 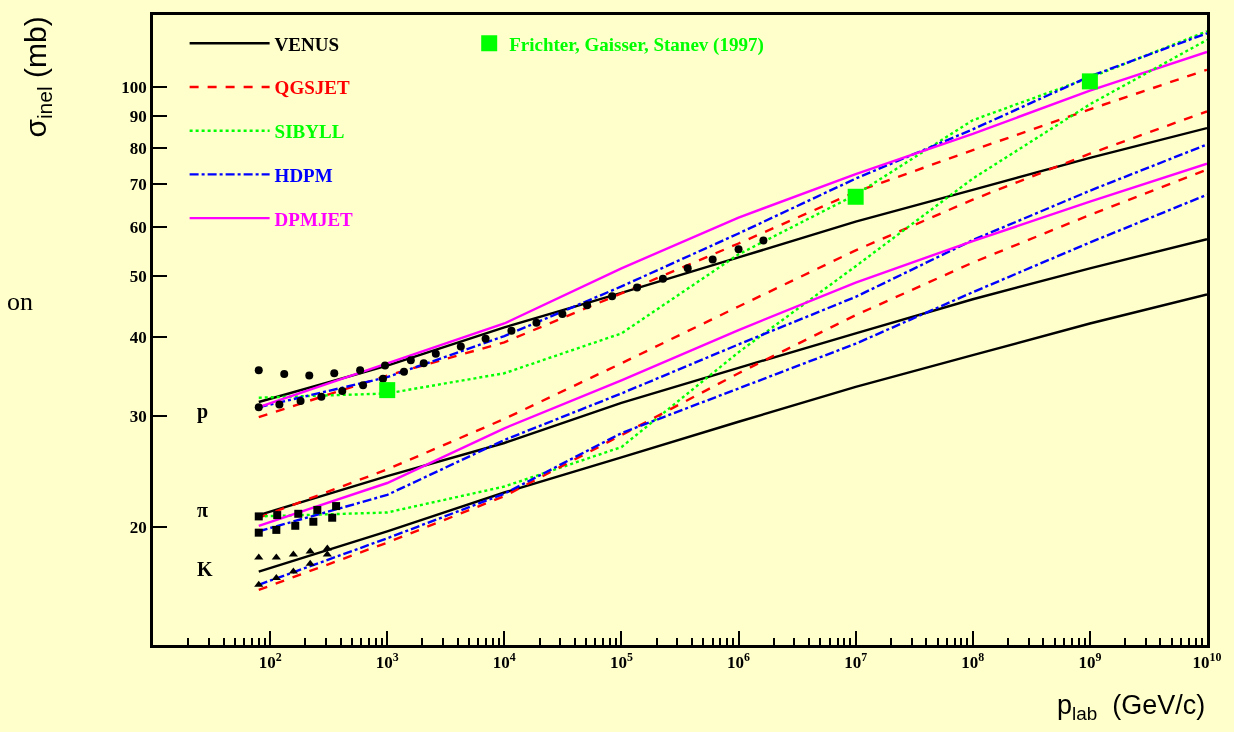 What do you see at coordinates (739, 661) in the screenshot?
I see `x-tick-label: 10$^{6}$` at bounding box center [739, 661].